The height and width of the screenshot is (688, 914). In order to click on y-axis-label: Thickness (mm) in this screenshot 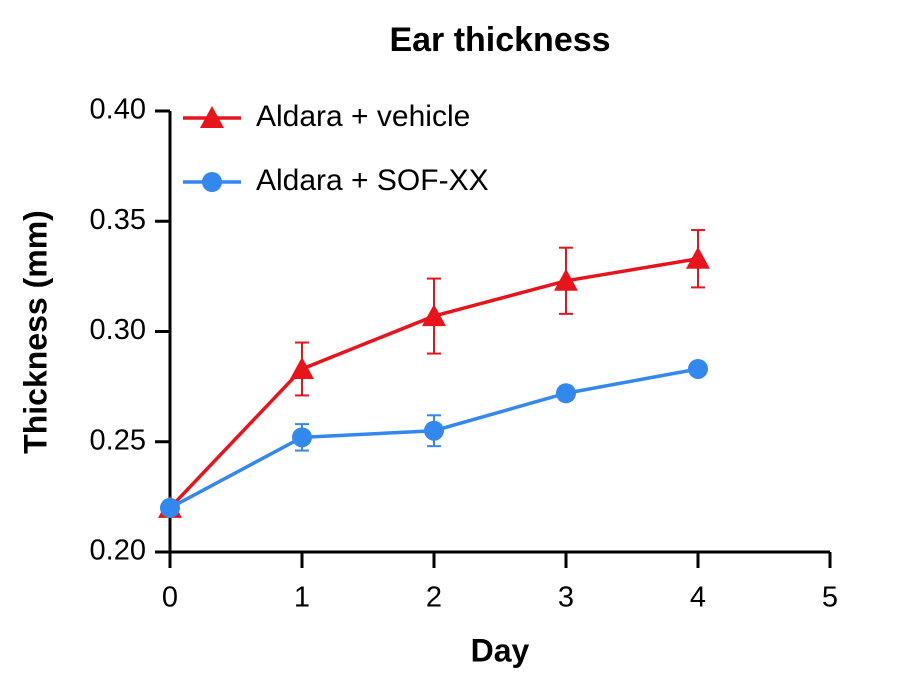, I will do `click(35, 332)`.